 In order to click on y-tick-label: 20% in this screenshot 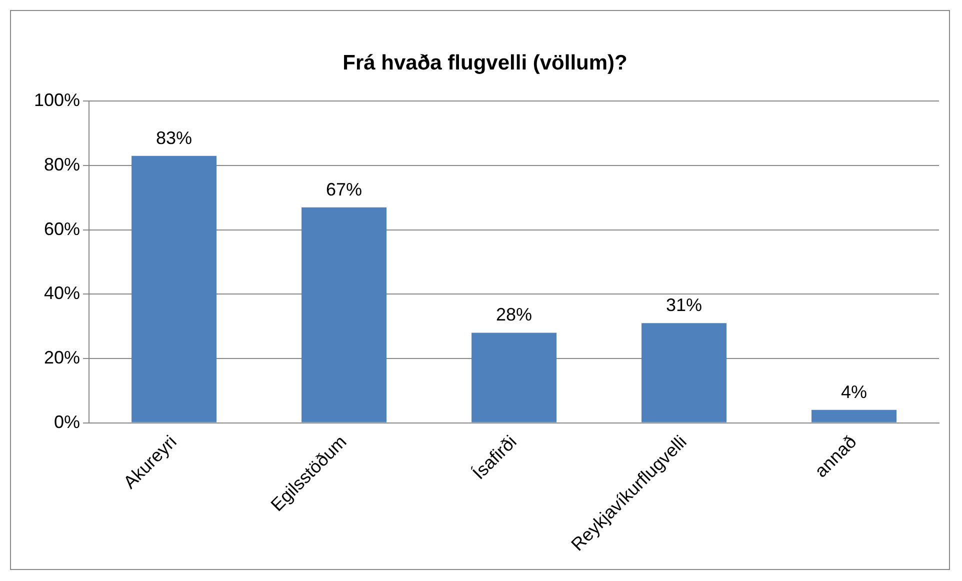, I will do `click(62, 357)`.